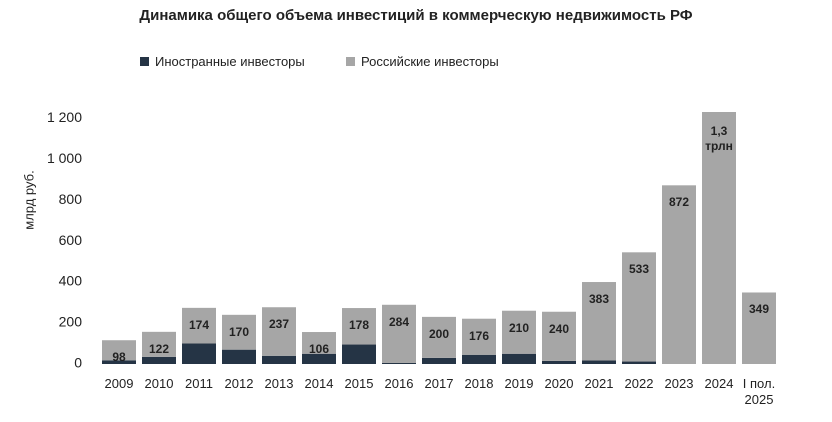 This screenshot has width=832, height=422. Describe the element at coordinates (239, 383) in the screenshot. I see `x-tick-label: 2012` at that location.